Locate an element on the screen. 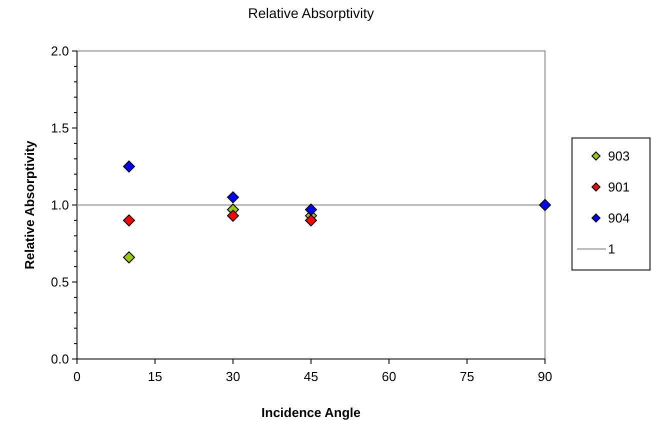 The width and height of the screenshot is (657, 437). y-tick-label: 0.5 is located at coordinates (59, 282).